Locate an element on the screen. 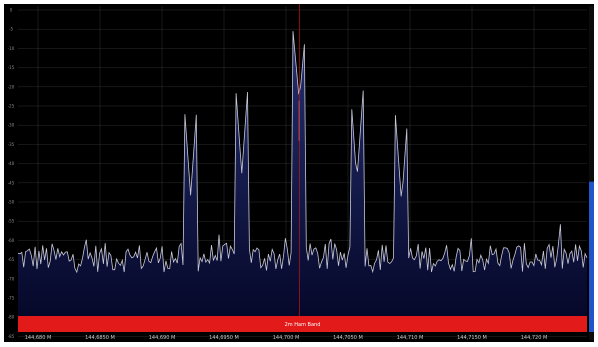 The image size is (598, 347). x-tick-label: 144,680 M is located at coordinates (38, 338).